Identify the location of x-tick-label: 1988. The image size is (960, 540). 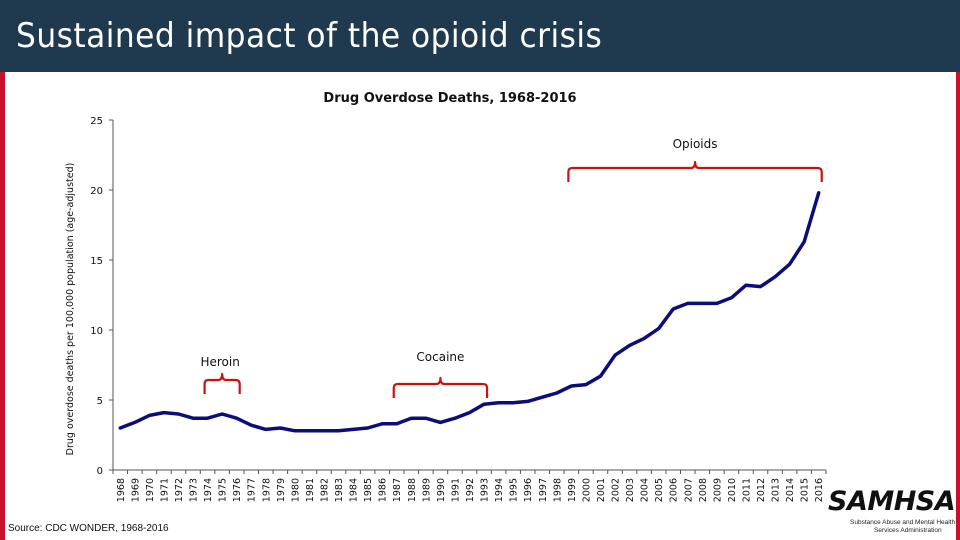
(412, 490).